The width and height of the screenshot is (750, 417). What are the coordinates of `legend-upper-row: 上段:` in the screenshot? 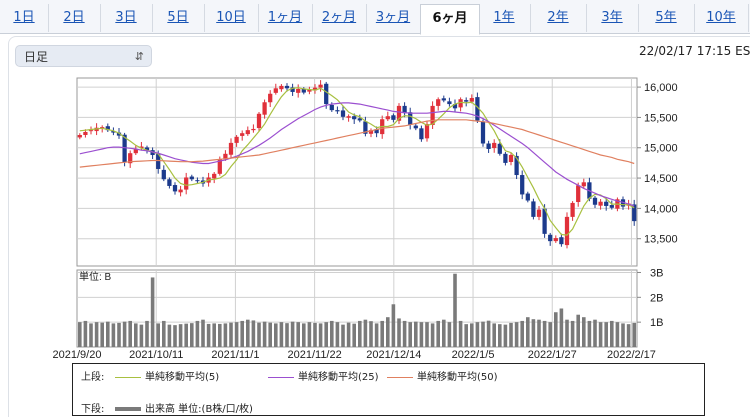 It's located at (92, 375).